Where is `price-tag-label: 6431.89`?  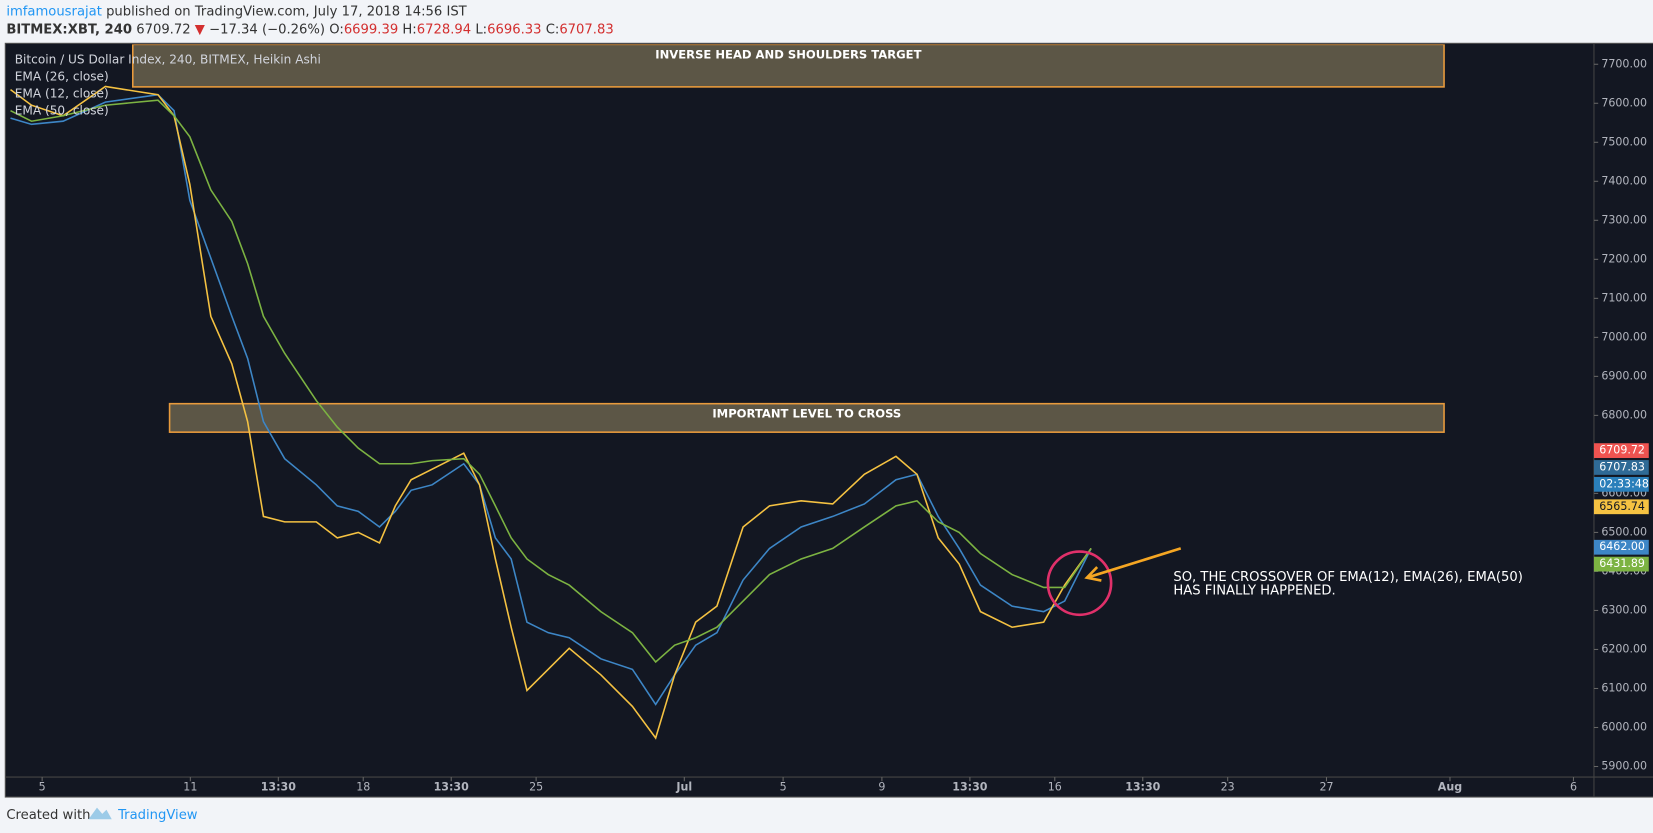
price-tag-label: 6431.89 is located at coordinates (1622, 563).